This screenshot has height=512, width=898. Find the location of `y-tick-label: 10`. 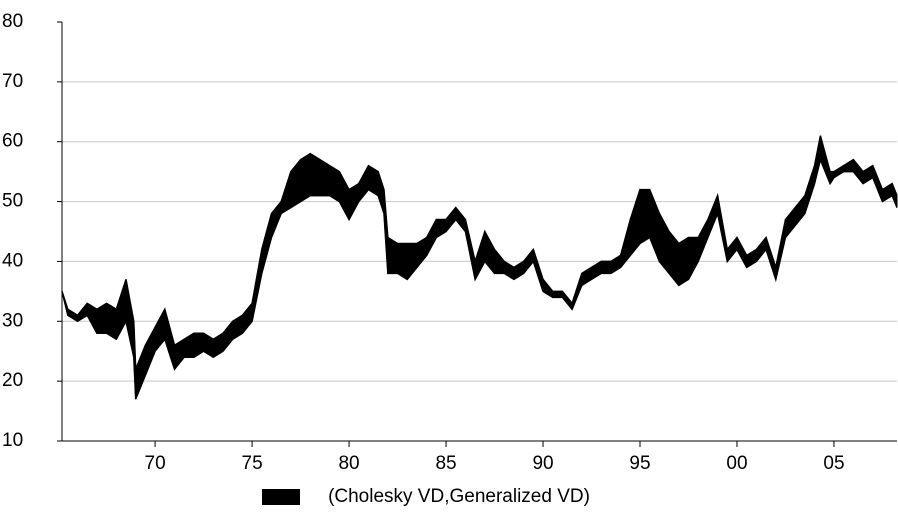

y-tick-label: 10 is located at coordinates (12, 440).